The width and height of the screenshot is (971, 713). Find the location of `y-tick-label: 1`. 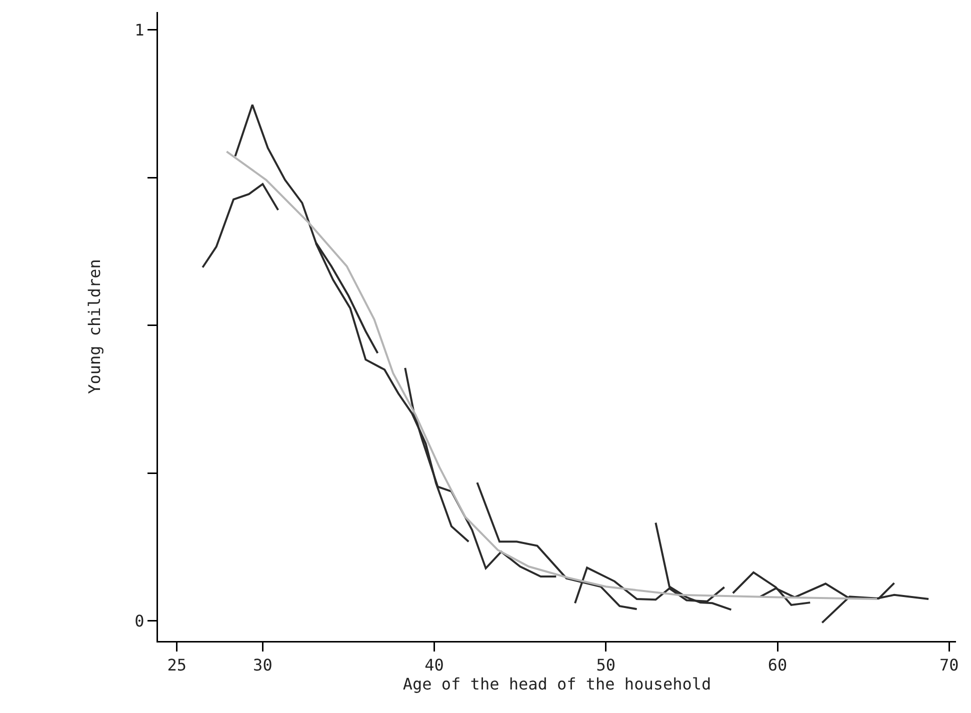

y-tick-label: 1 is located at coordinates (139, 30).